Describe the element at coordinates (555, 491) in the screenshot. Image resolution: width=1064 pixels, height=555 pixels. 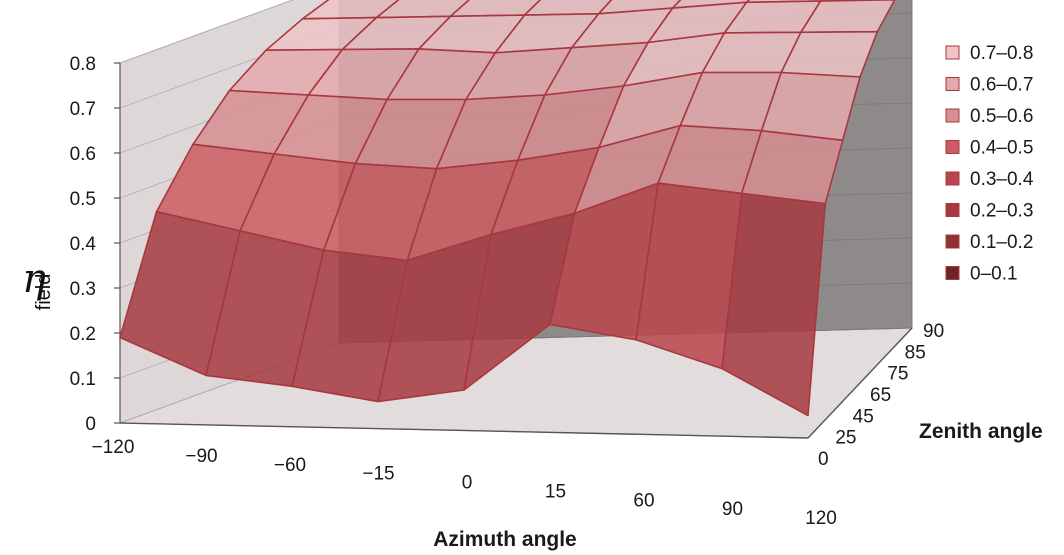
I see `azimuth-tick-label: 15` at that location.